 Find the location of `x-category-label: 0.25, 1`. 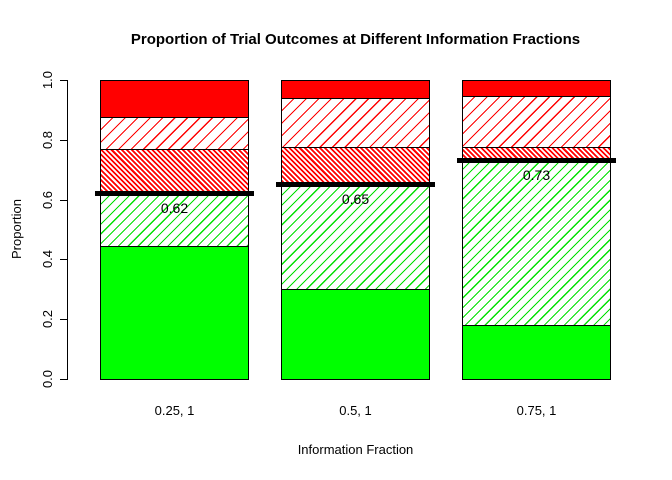

x-category-label: 0.25, 1 is located at coordinates (174, 410).